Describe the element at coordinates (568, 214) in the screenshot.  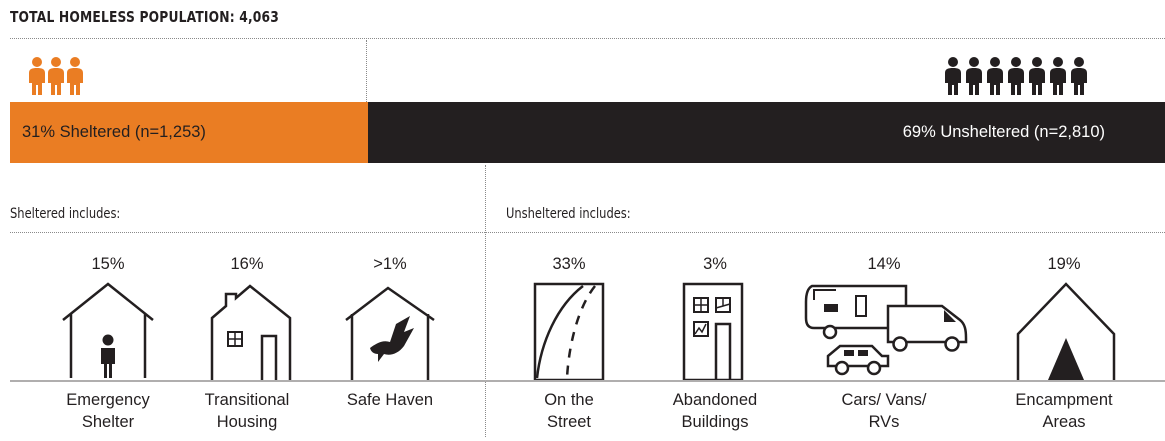
I see `unsheltered-heading: Unsheltered includes:` at that location.